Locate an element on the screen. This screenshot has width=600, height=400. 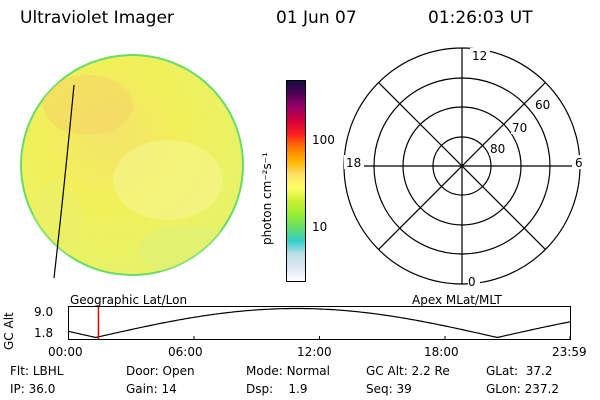
info-ip: IP: 36.0 is located at coordinates (33, 389).